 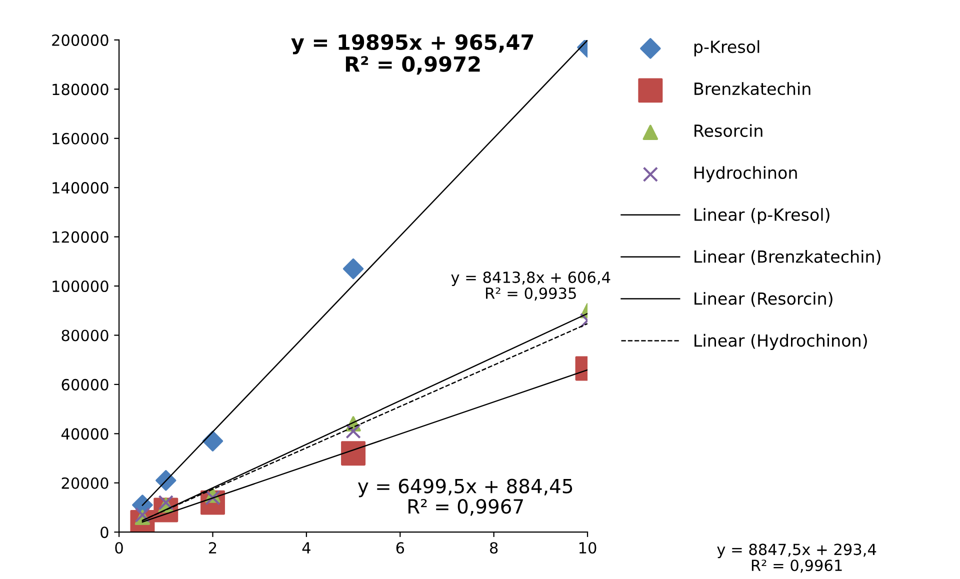 I want to click on y-tick-label: 120000, so click(x=80, y=237).